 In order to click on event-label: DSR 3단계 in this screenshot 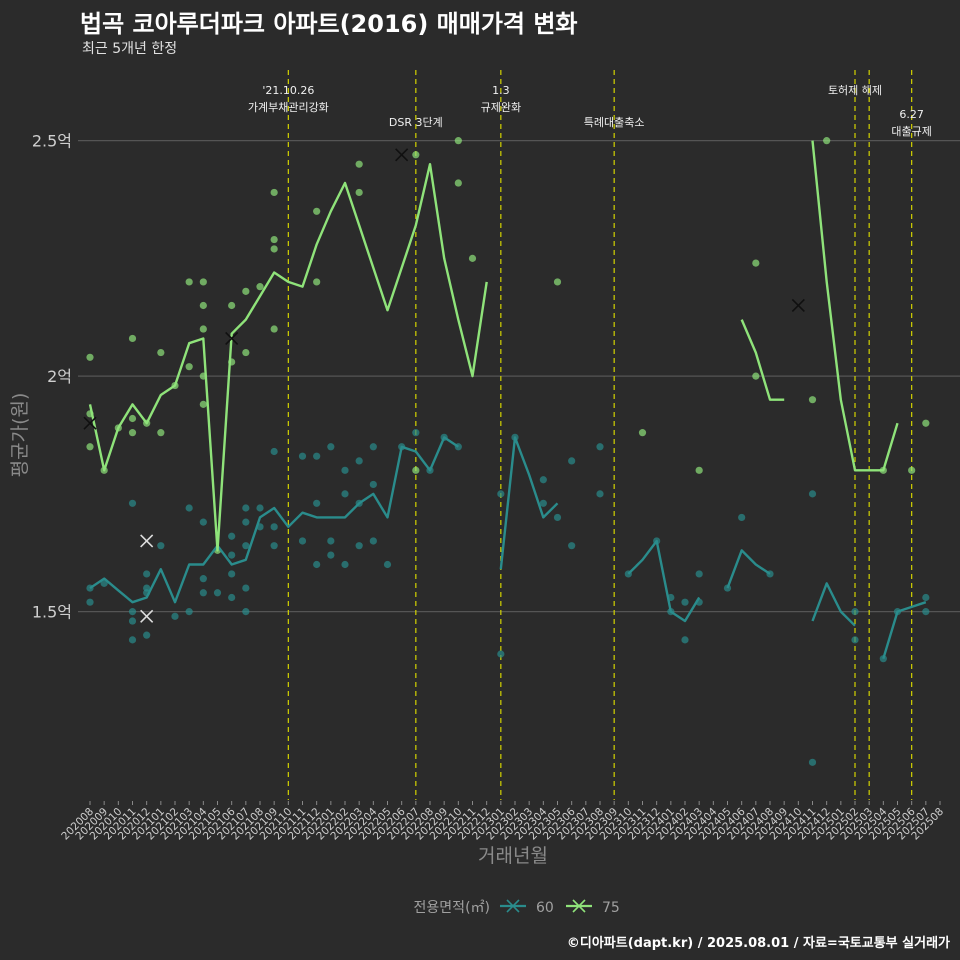, I will do `click(416, 122)`.